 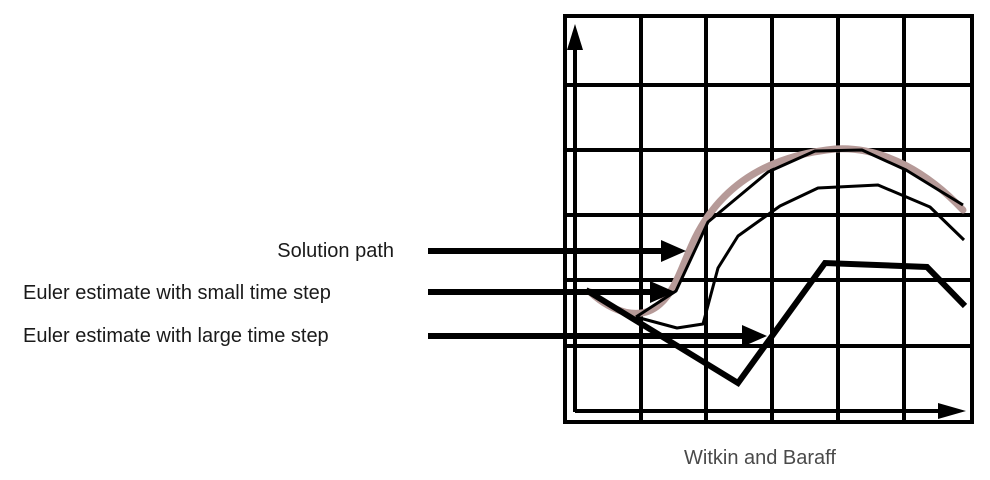 I want to click on euler-large-step-label: Euler estimate with large time step, so click(x=176, y=336).